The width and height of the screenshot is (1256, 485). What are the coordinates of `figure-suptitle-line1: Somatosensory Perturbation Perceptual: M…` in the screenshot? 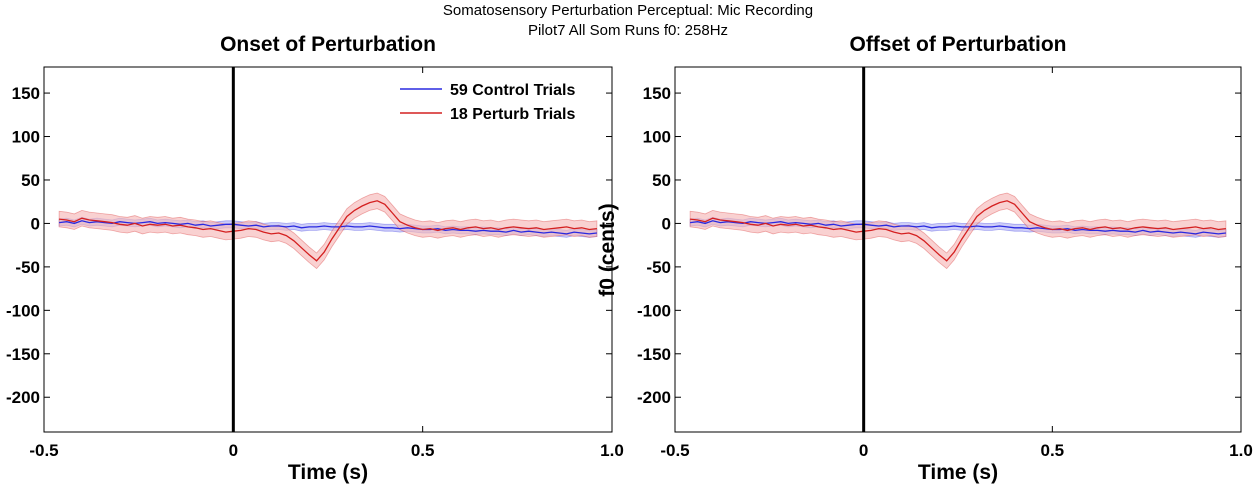 It's located at (628, 10).